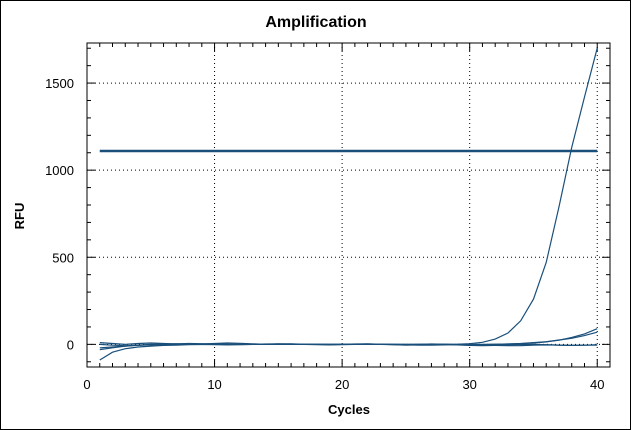 The image size is (631, 430). Describe the element at coordinates (59, 83) in the screenshot. I see `y-tick-label: 1500` at that location.